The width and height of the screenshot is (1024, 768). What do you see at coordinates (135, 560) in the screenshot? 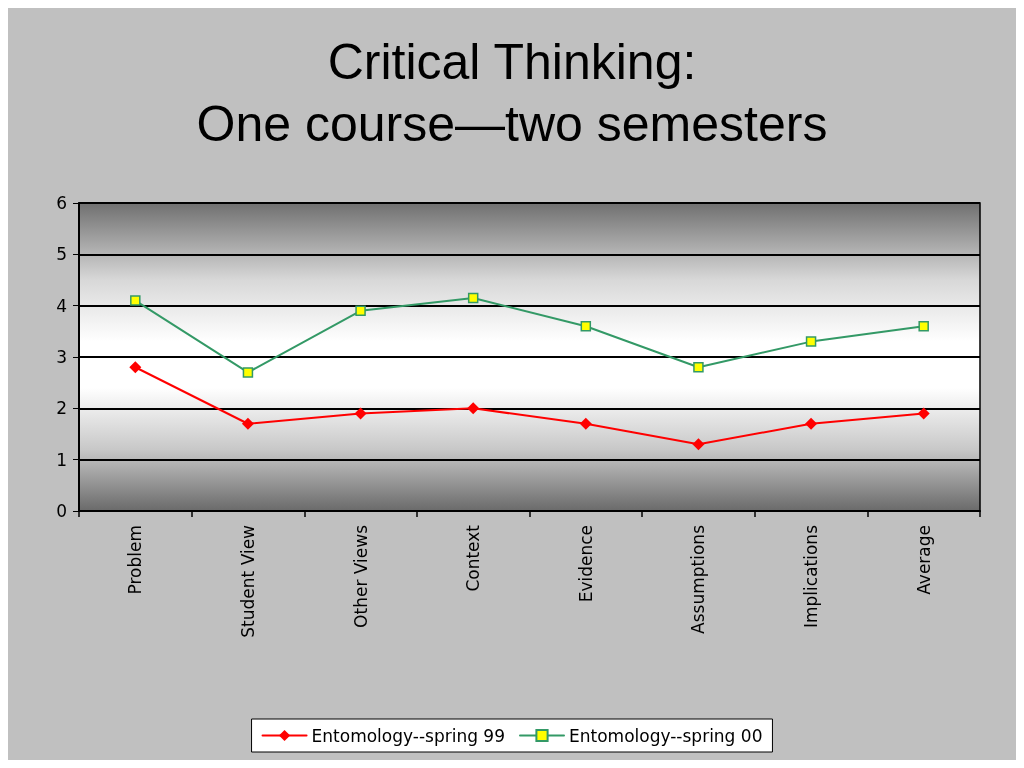
I see `x-tick-label: Problem` at bounding box center [135, 560].